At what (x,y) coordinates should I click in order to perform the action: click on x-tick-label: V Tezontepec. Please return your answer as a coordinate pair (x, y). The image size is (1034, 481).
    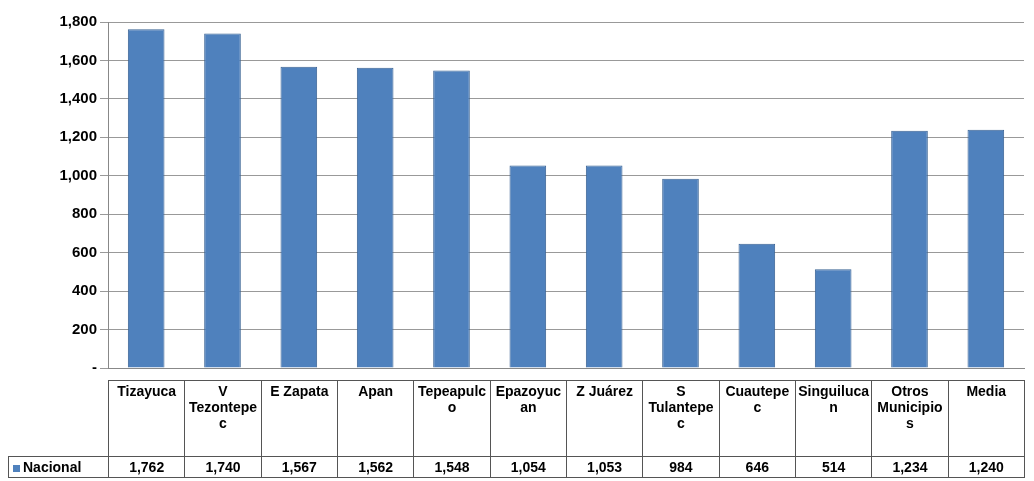
    Looking at the image, I should click on (223, 418).